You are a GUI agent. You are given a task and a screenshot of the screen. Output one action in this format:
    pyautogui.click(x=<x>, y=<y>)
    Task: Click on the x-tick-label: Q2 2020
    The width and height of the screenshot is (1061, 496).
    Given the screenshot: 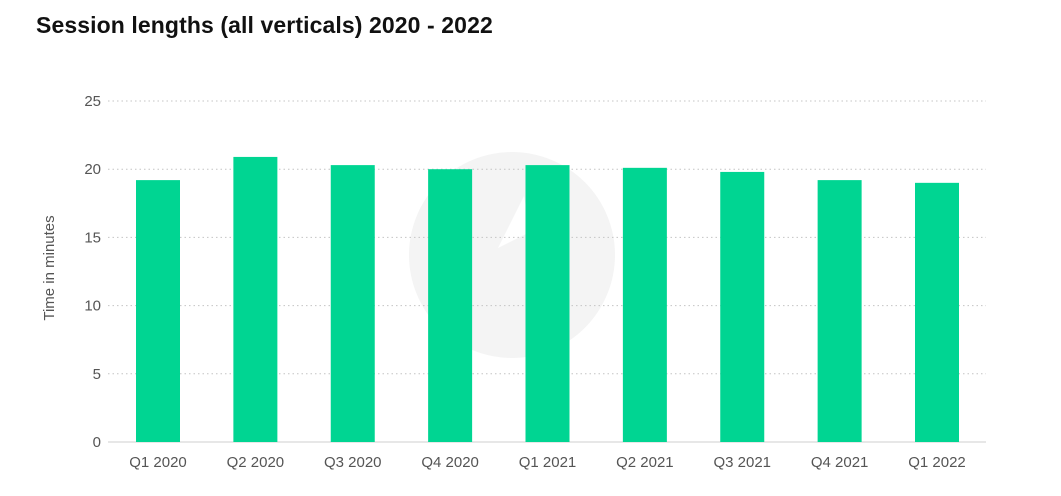 What is the action you would take?
    pyautogui.click(x=256, y=462)
    